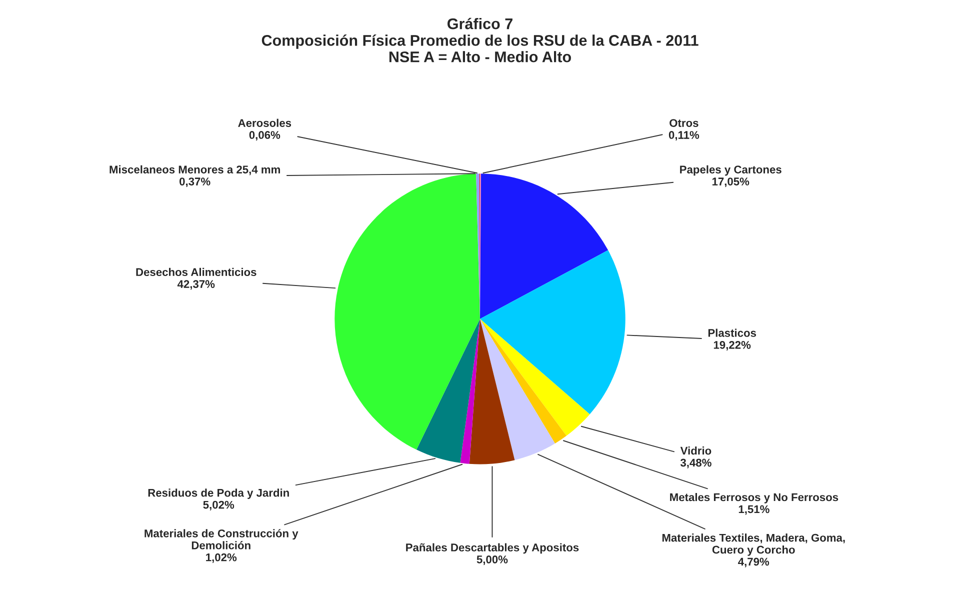 The image size is (960, 600). What do you see at coordinates (684, 123) in the screenshot?
I see `slice-label: Otros` at bounding box center [684, 123].